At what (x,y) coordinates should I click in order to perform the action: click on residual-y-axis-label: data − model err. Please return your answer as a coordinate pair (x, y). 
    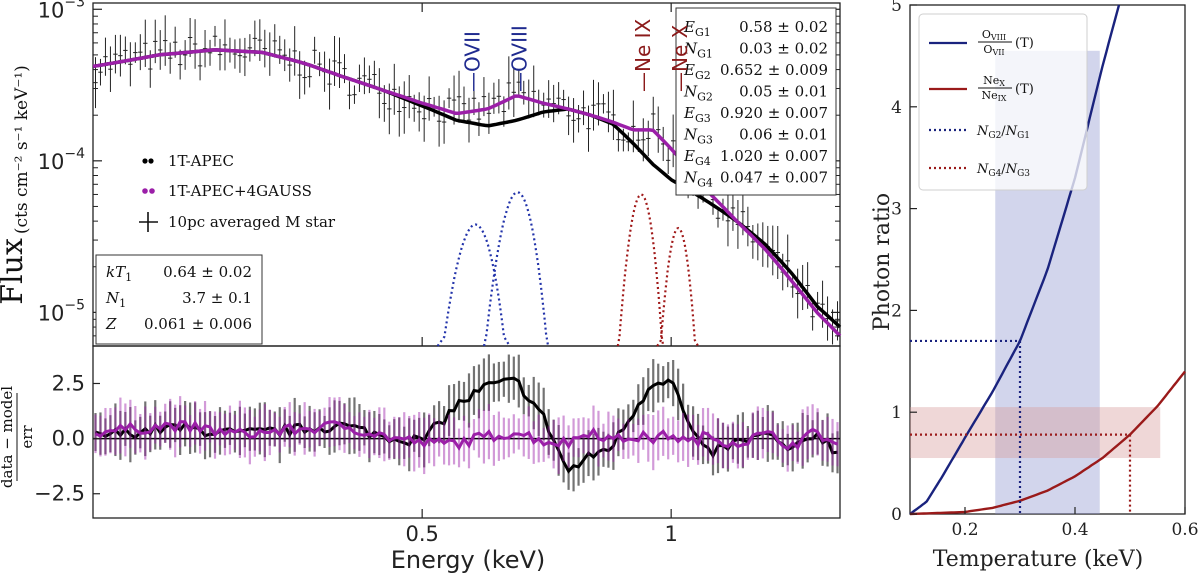
    Looking at the image, I should click on (18, 437).